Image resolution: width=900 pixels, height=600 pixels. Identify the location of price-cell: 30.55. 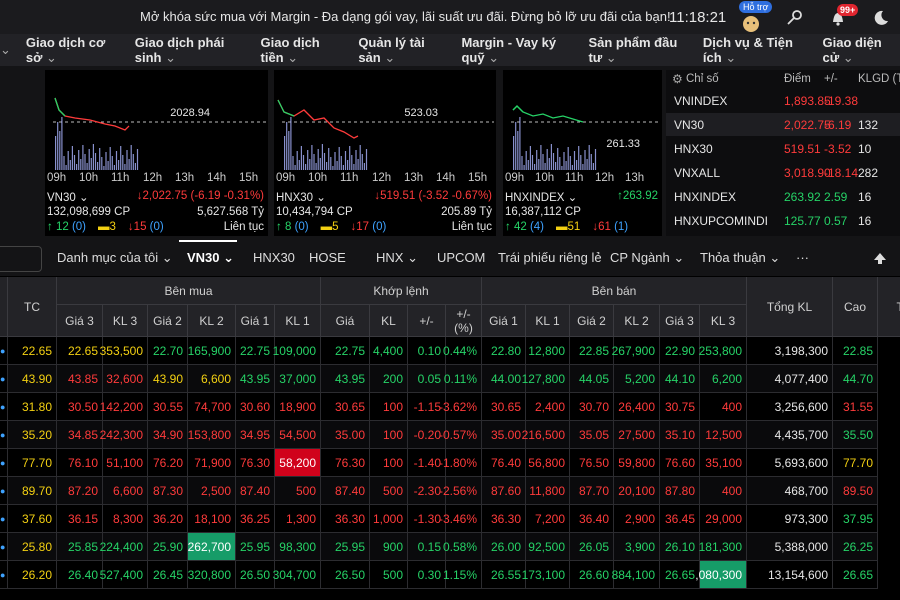
(168, 407).